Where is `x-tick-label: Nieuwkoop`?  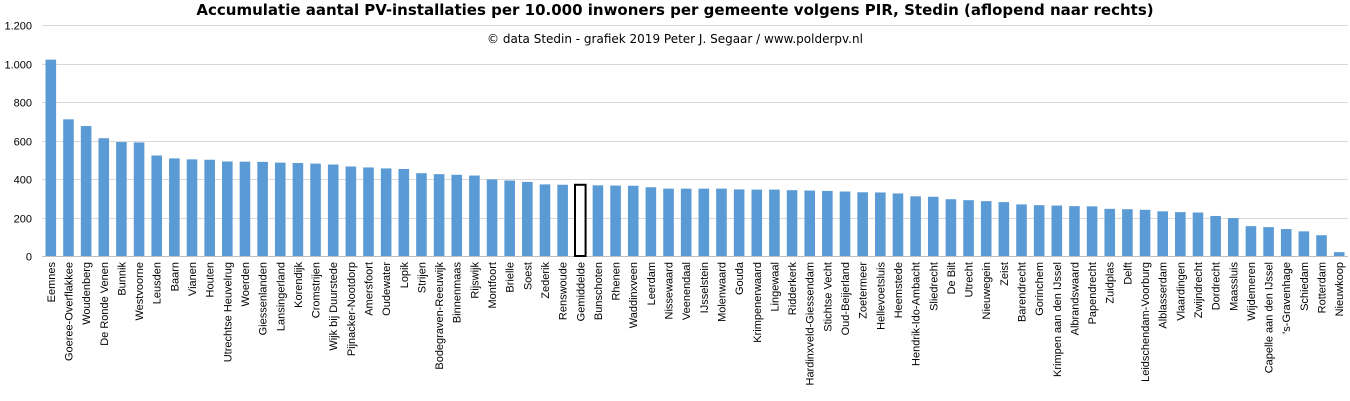 x-tick-label: Nieuwkoop is located at coordinates (1340, 289).